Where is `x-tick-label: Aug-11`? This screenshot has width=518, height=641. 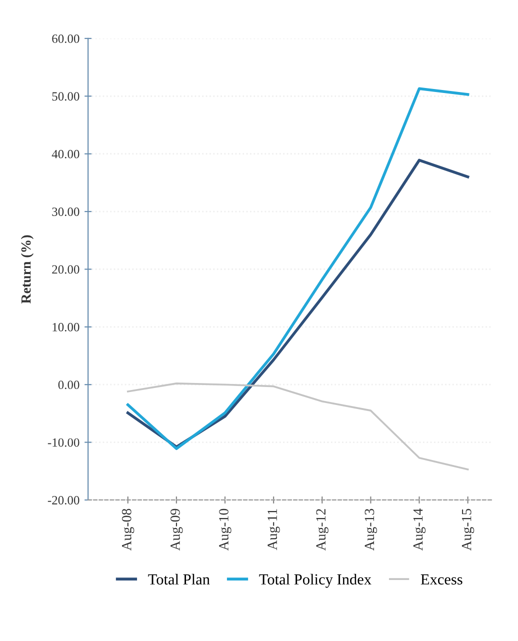
x-tick-label: Aug-11 is located at coordinates (274, 529).